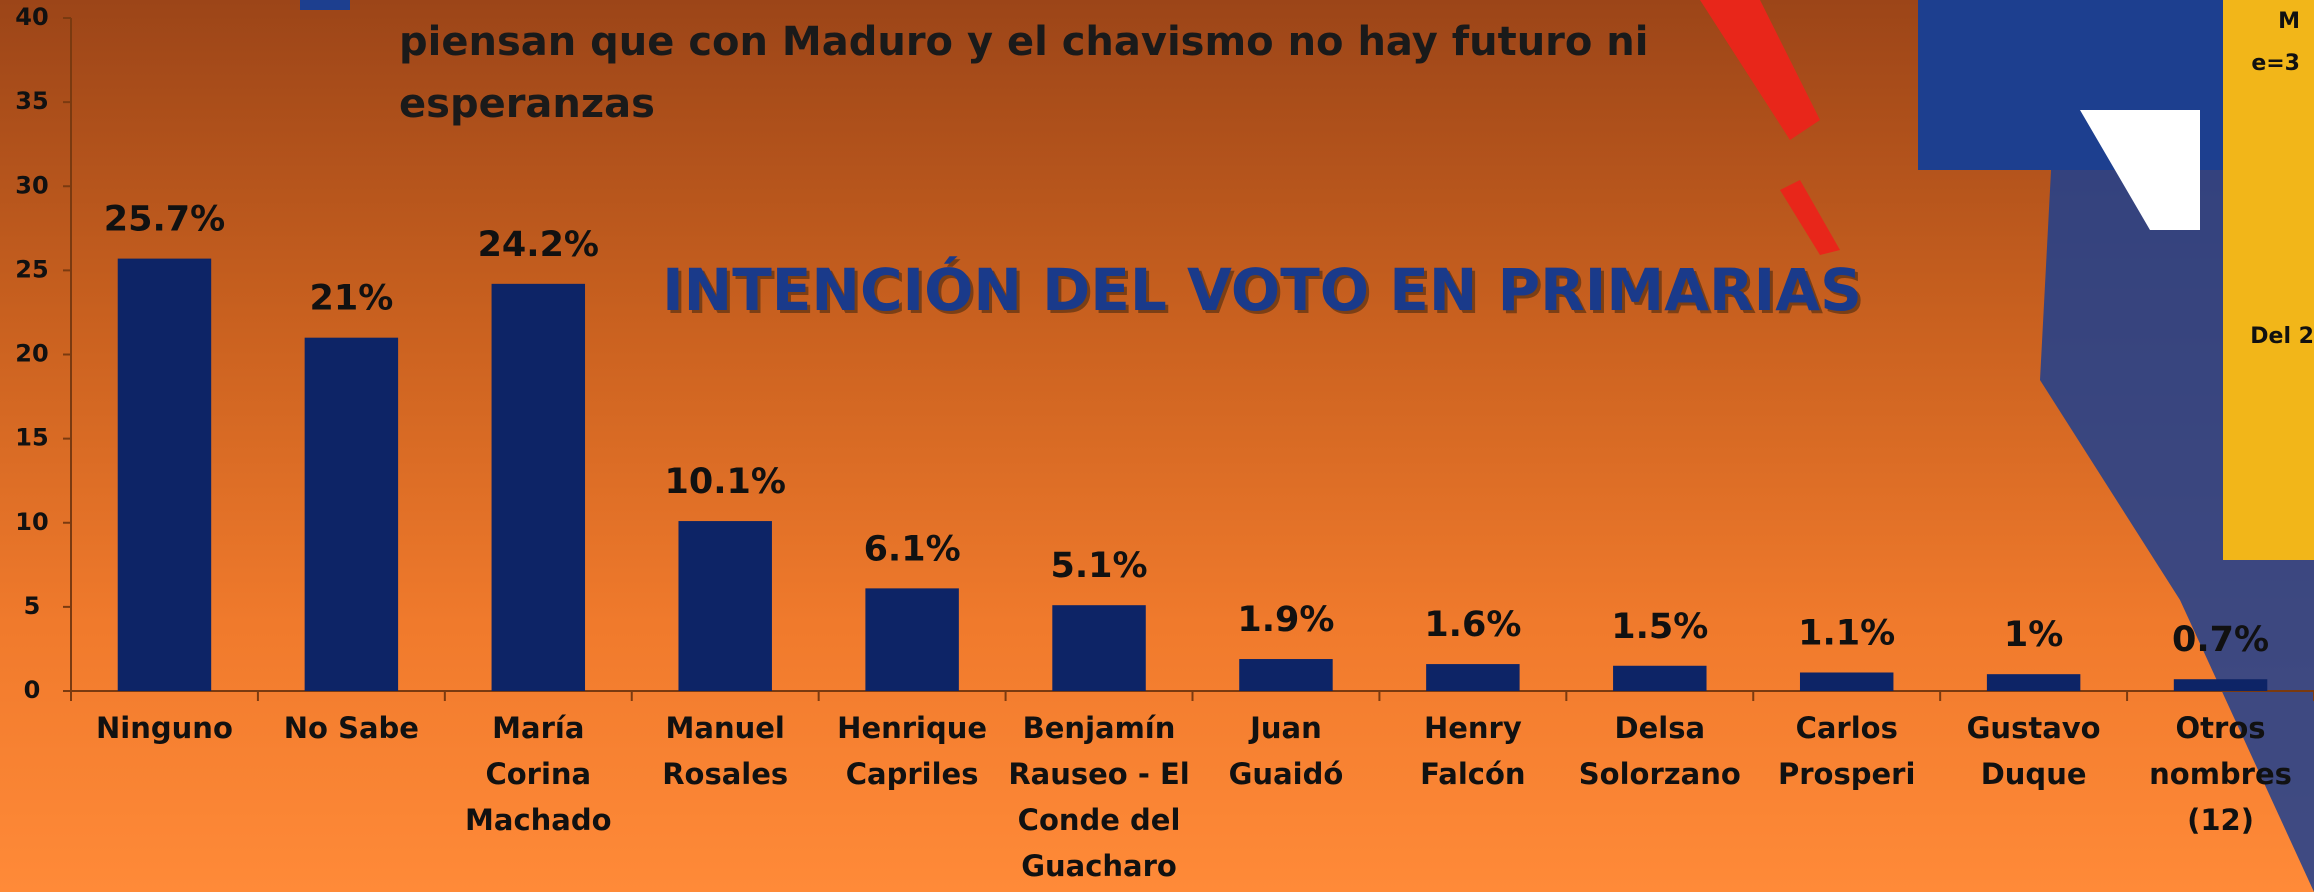 The image size is (2314, 892). What do you see at coordinates (1659, 627) in the screenshot?
I see `data-label: 1.5%` at bounding box center [1659, 627].